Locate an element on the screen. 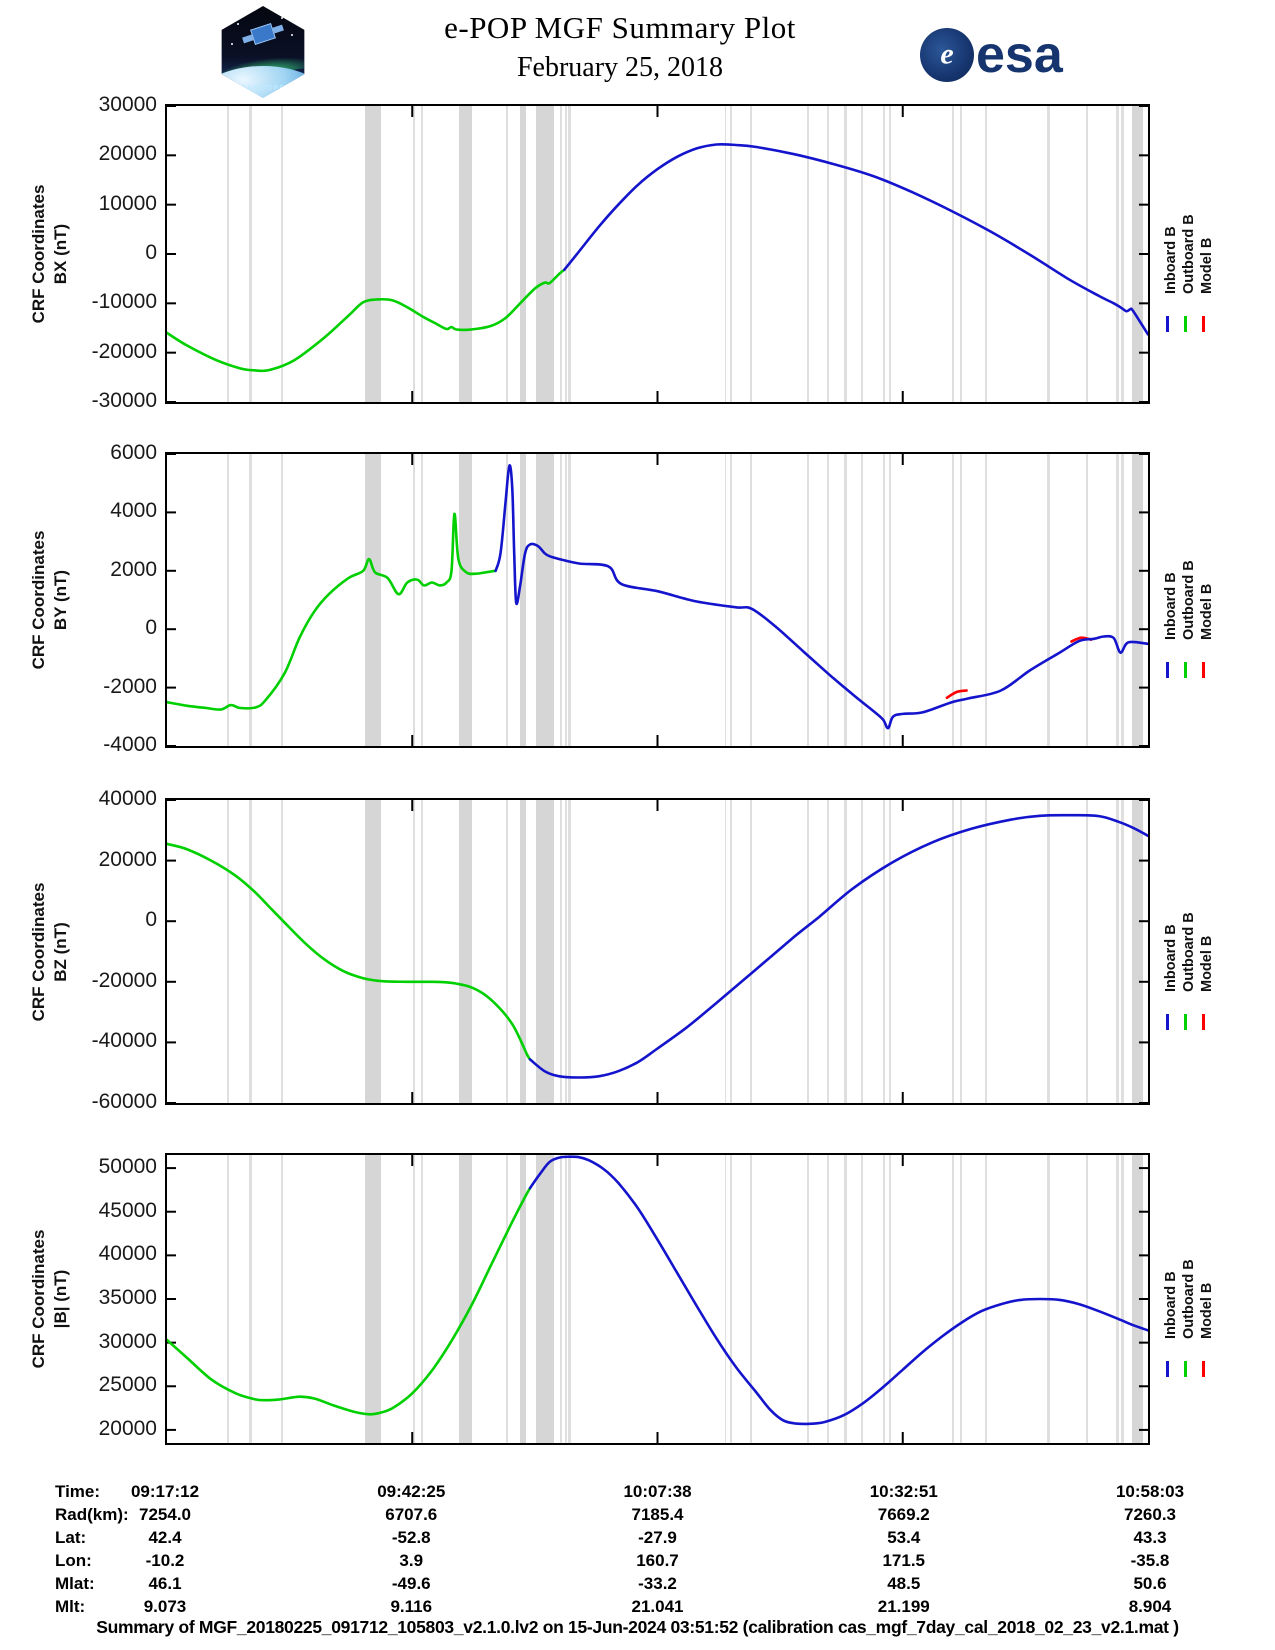  panel-bz is located at coordinates (657, 951).